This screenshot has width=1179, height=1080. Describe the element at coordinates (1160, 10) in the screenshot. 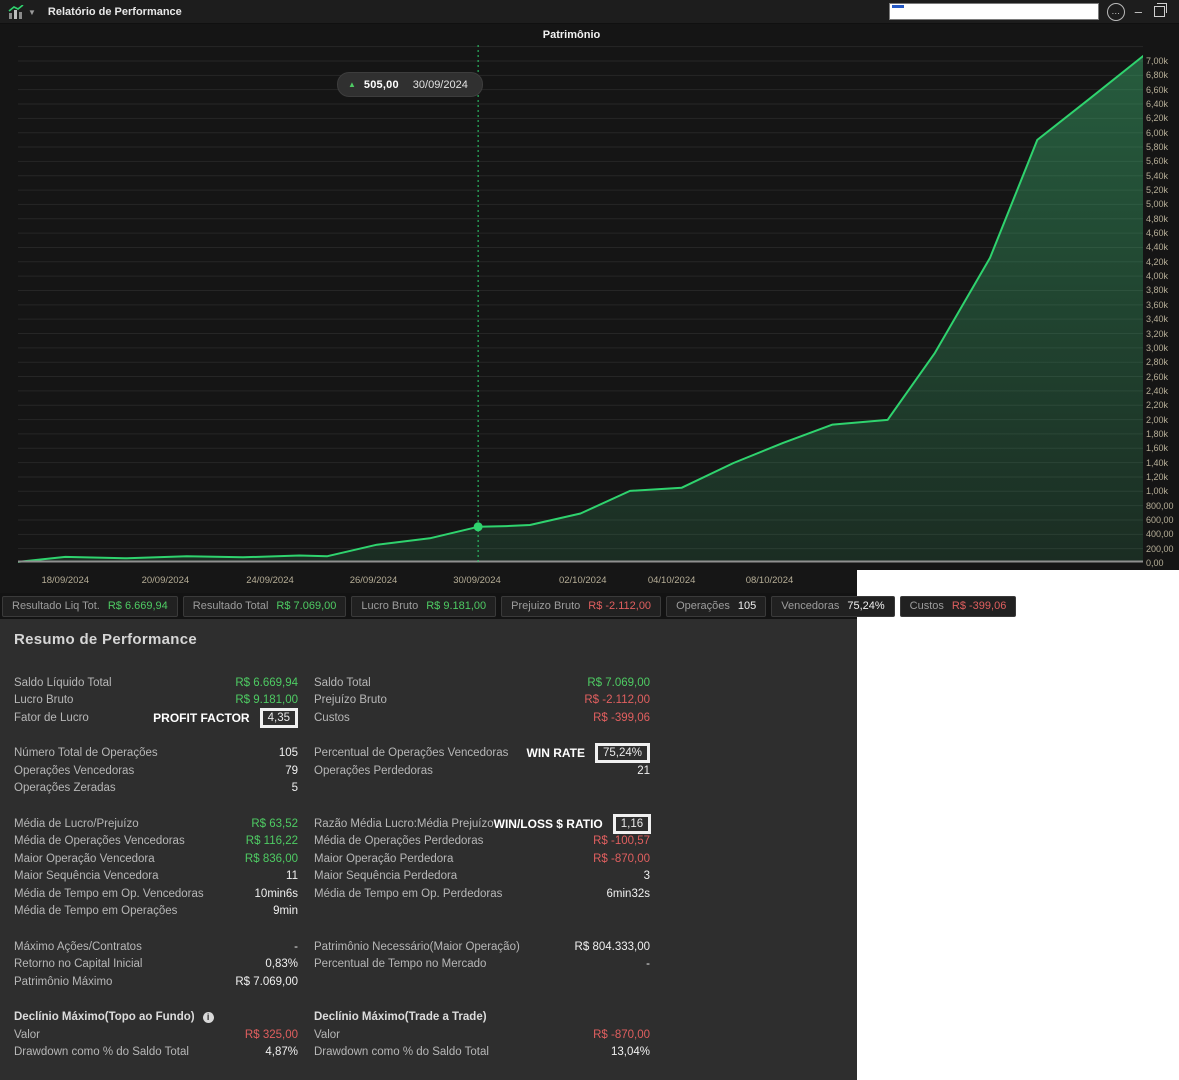

I see `restore-window-button` at that location.